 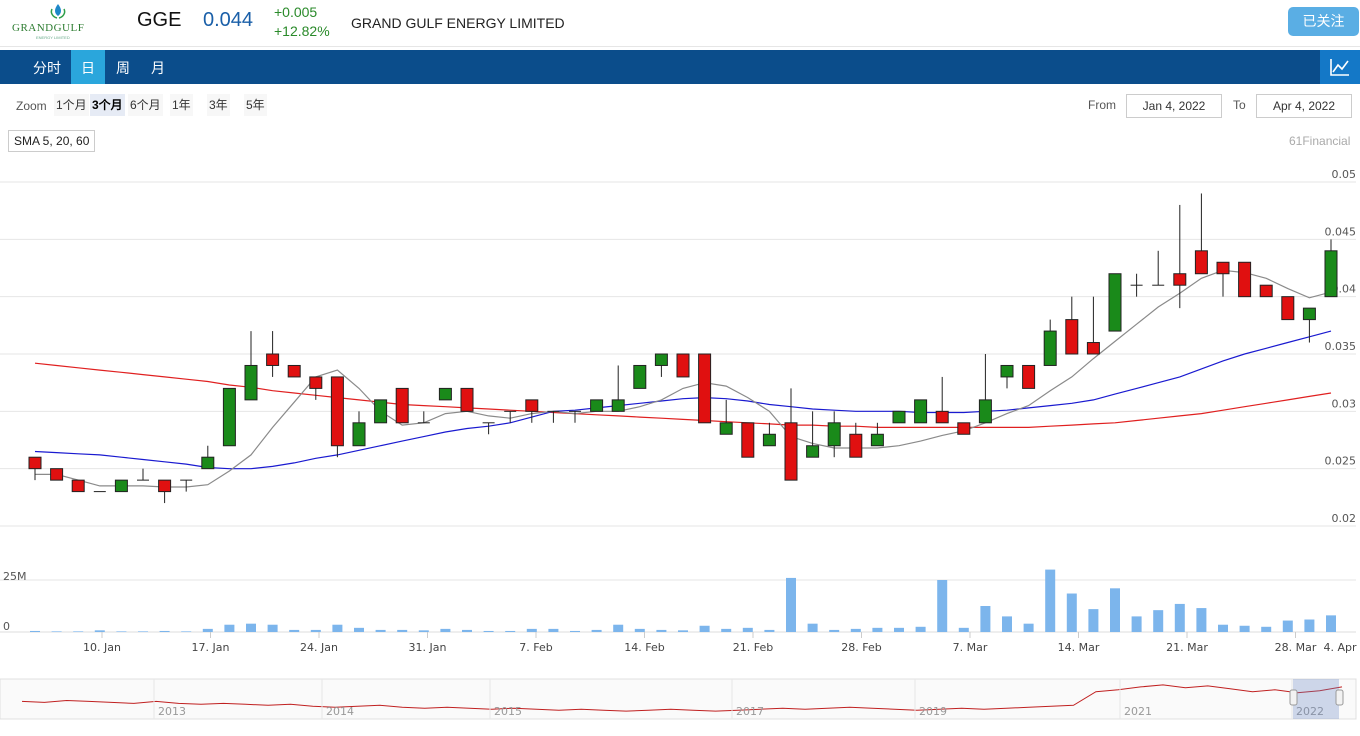 I want to click on from-date-input: Jan 4, 2022, so click(x=1174, y=106).